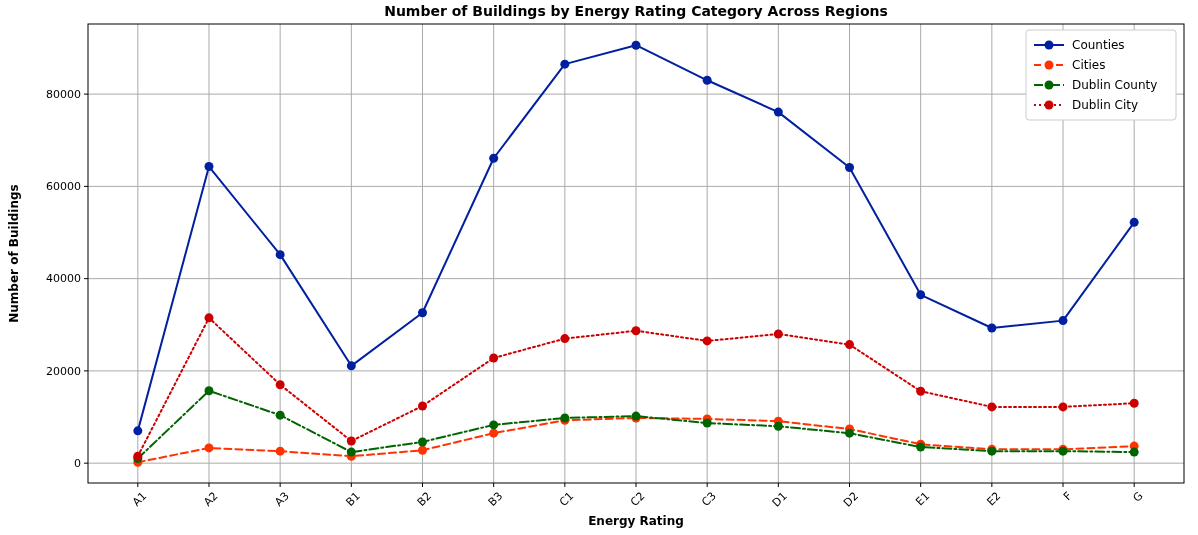 The height and width of the screenshot is (535, 1198). I want to click on x-tick-label: D2, so click(851, 499).